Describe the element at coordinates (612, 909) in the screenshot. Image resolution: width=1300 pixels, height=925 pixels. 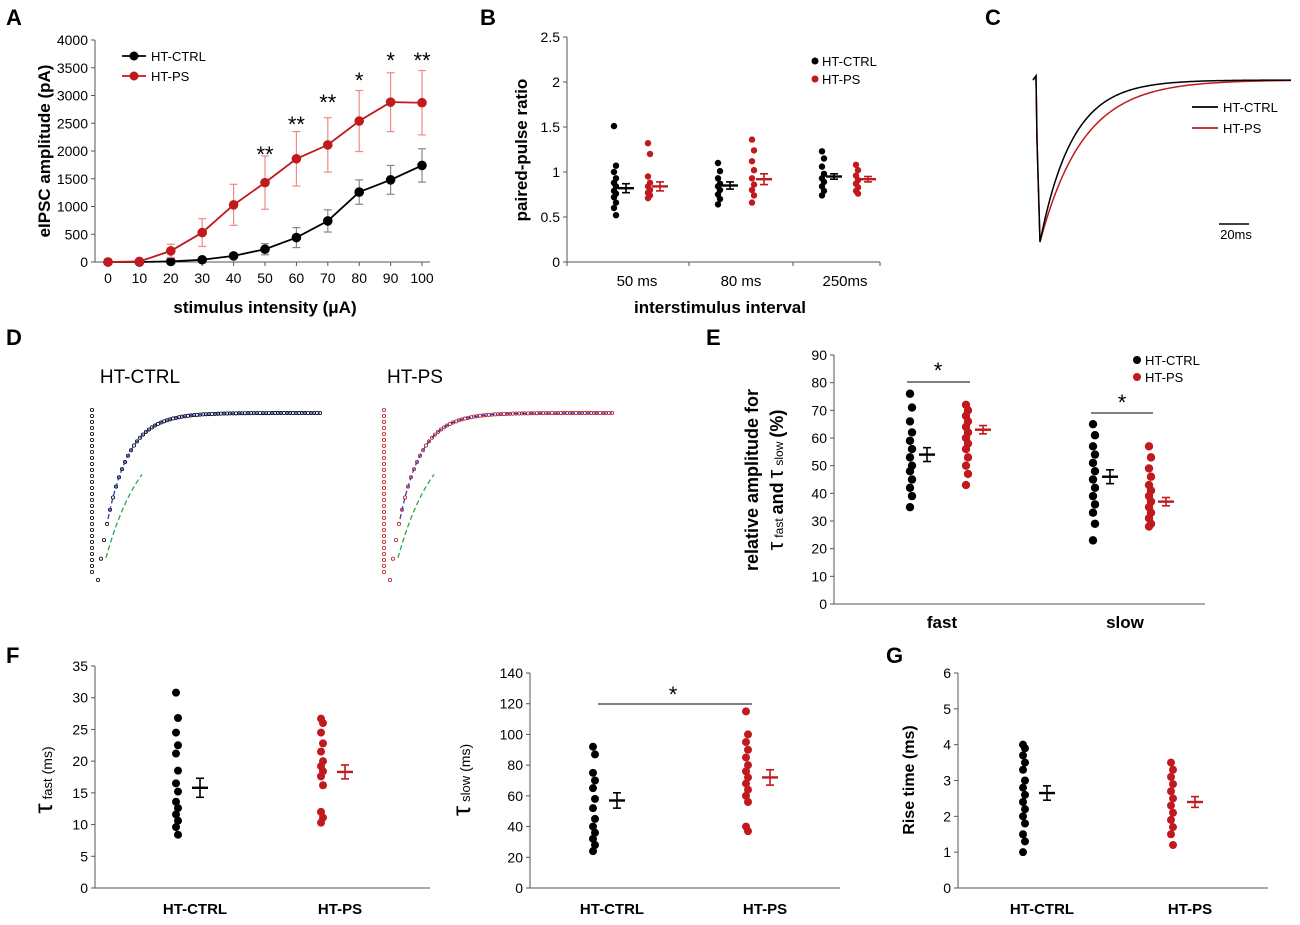
I see `panel-f2-category-label: HT-CTRL` at that location.